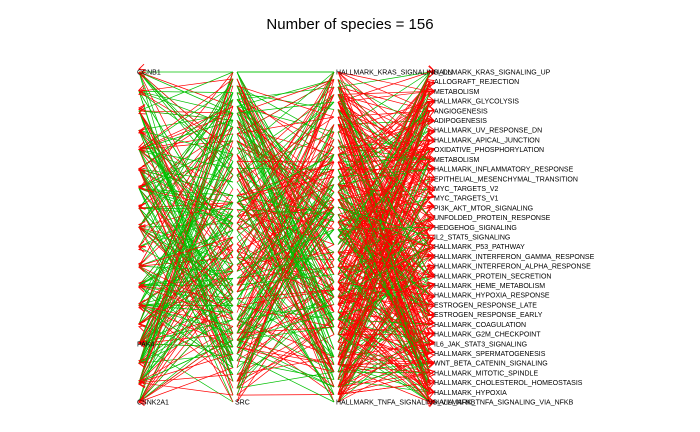 This screenshot has width=700, height=432. Describe the element at coordinates (476, 102) in the screenshot. I see `node-label: HALLMARK_GLYCOLYSIS` at that location.